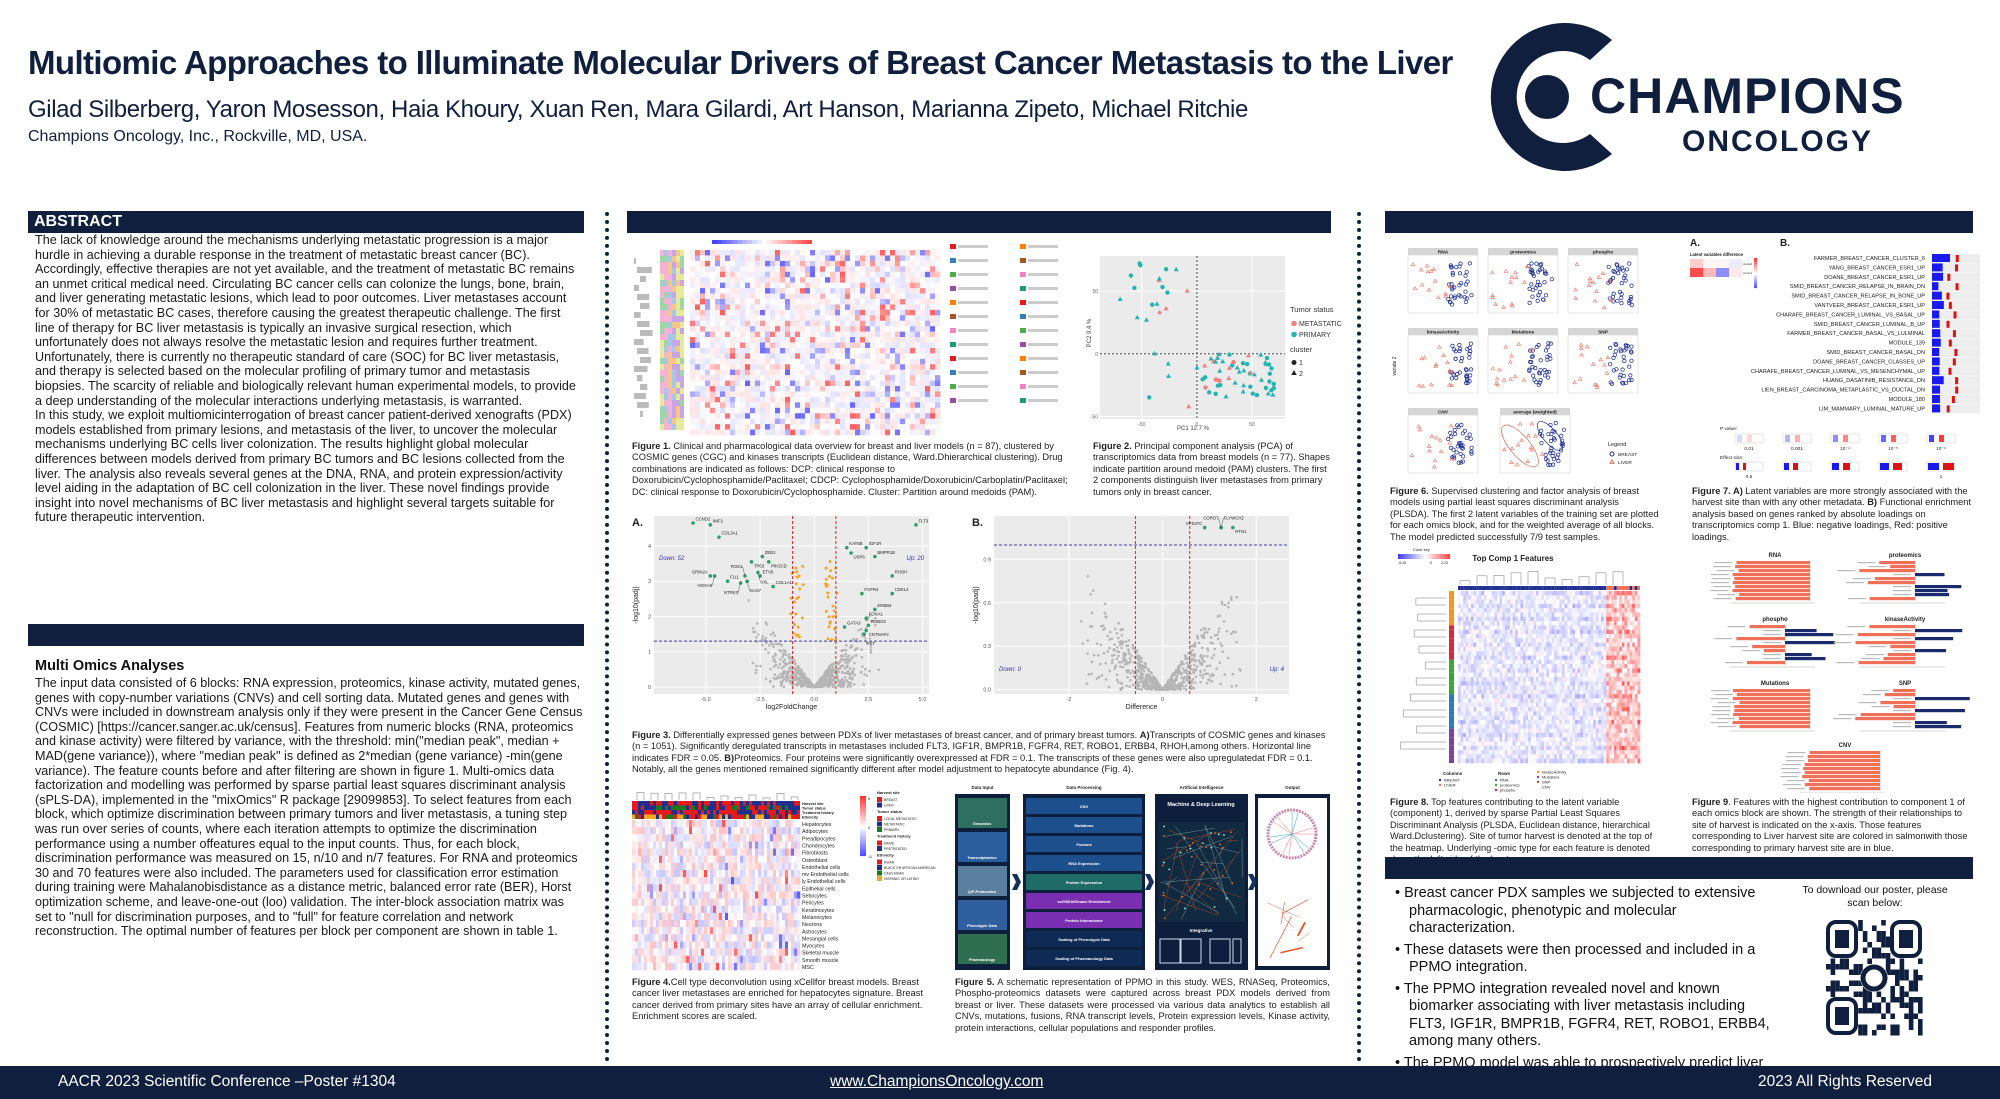 The image size is (2000, 1099). Describe the element at coordinates (672, 559) in the screenshot. I see `down-count: Down: 52` at that location.